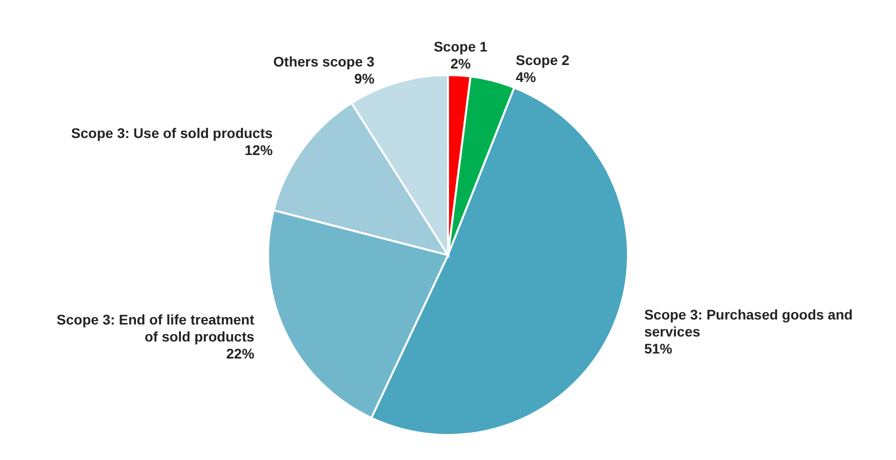 Image resolution: width=896 pixels, height=460 pixels. Describe the element at coordinates (461, 63) in the screenshot. I see `data-label: 2%` at that location.